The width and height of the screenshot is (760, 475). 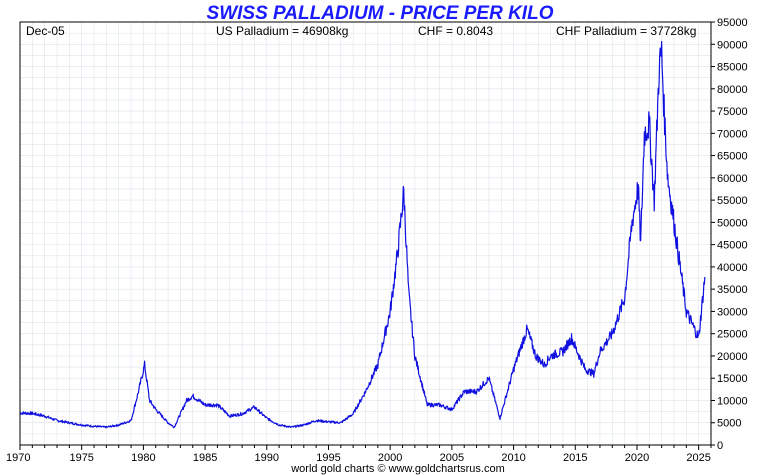 What do you see at coordinates (732, 157) in the screenshot?
I see `y-tick-label: 65000` at bounding box center [732, 157].